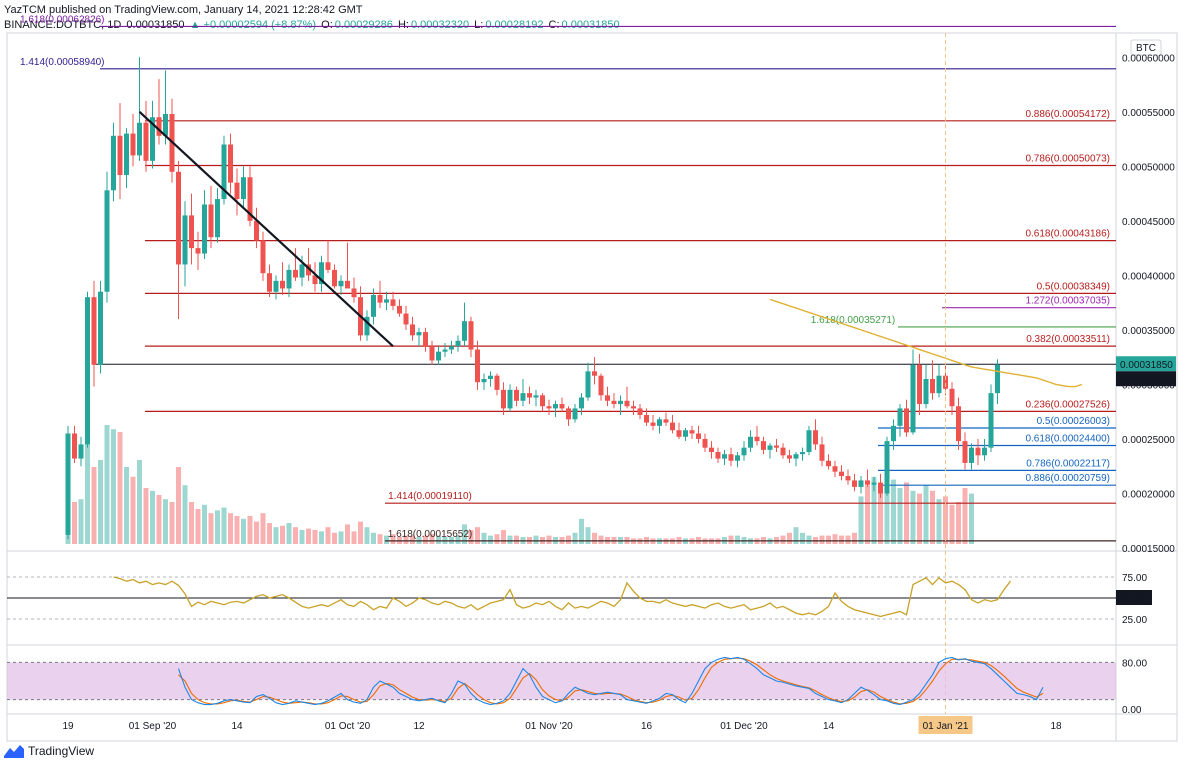  Describe the element at coordinates (1148, 58) in the screenshot. I see `price-tick-label: 0.00060000` at that location.